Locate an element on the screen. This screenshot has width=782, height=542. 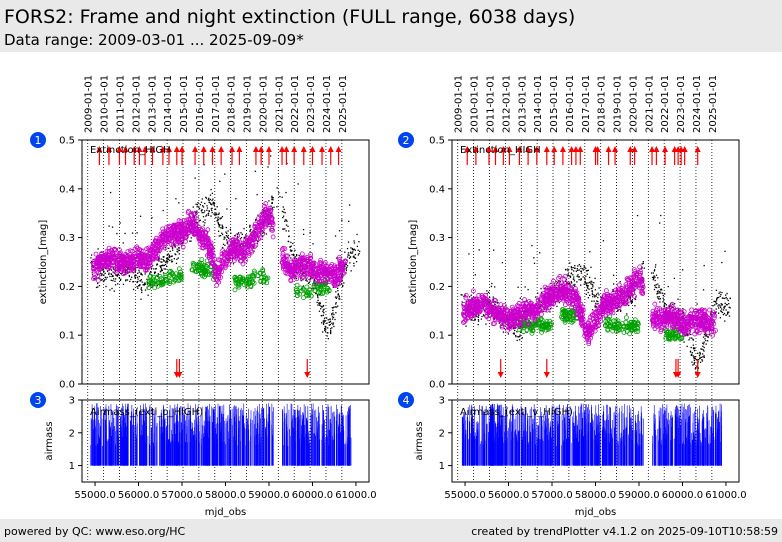
year-tick-label: 2010-01-01 is located at coordinates (475, 104).